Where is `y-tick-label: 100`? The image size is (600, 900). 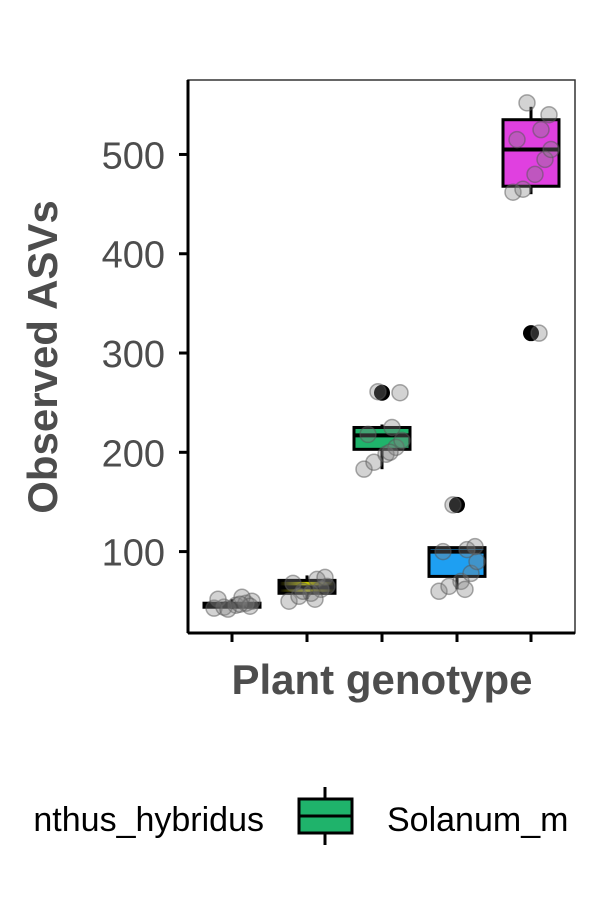 y-tick-label: 100 is located at coordinates (133, 554).